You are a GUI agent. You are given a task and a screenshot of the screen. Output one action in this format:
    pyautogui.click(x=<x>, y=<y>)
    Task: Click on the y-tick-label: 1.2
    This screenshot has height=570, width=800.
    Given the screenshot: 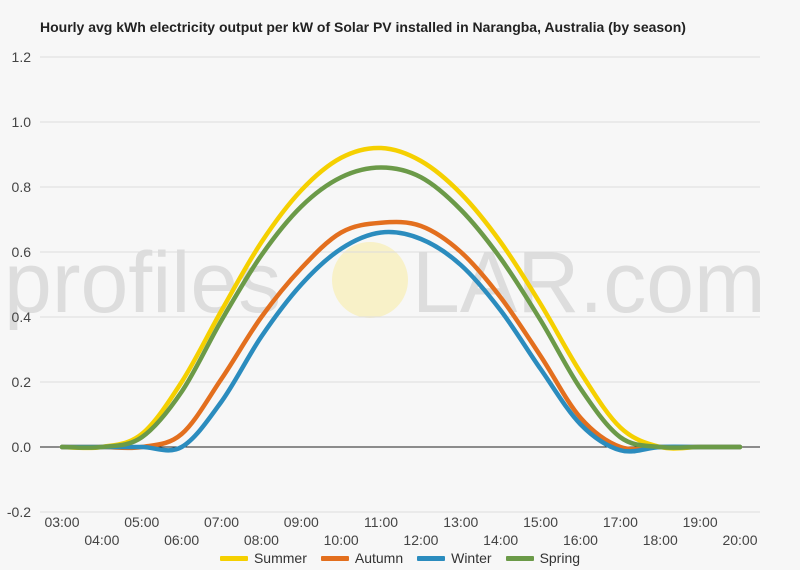 What is the action you would take?
    pyautogui.click(x=22, y=57)
    